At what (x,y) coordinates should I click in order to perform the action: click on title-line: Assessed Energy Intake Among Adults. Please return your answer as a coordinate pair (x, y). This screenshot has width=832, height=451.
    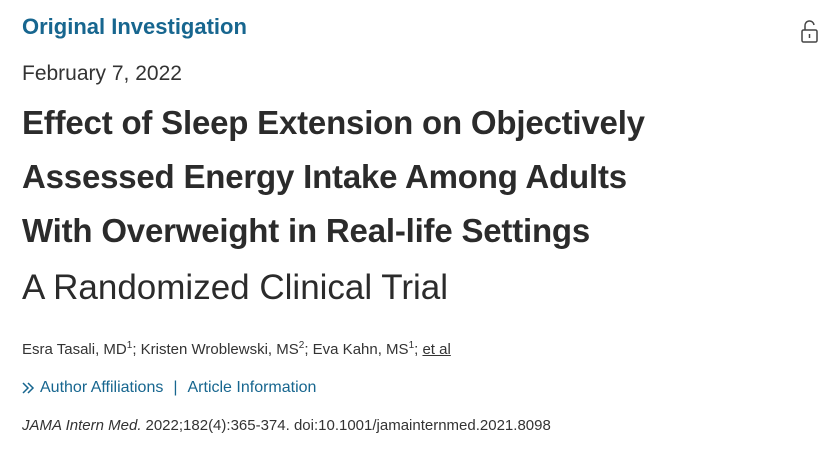
    Looking at the image, I should click on (324, 176).